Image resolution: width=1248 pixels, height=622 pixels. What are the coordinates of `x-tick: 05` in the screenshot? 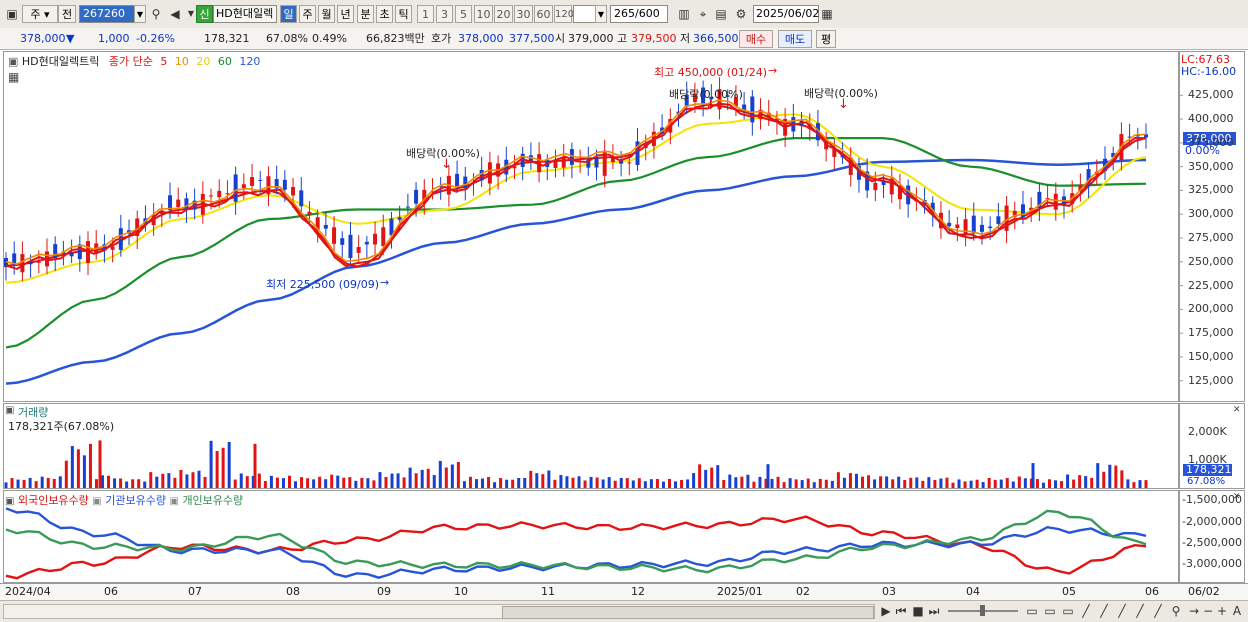 It's located at (1069, 591).